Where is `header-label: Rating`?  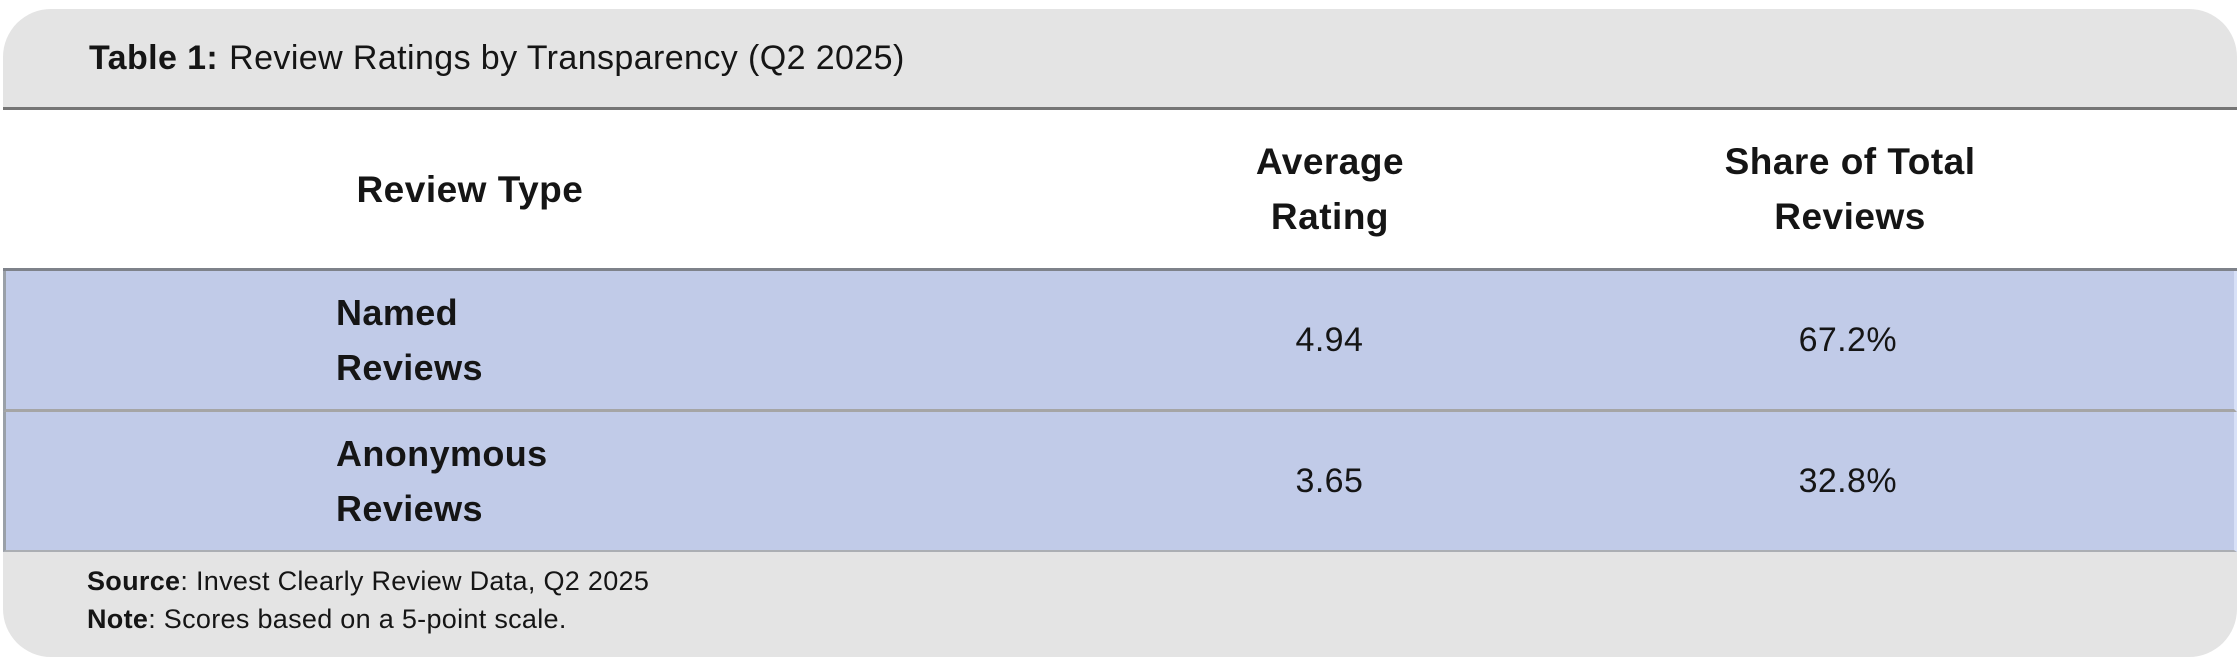 header-label: Rating is located at coordinates (1330, 216).